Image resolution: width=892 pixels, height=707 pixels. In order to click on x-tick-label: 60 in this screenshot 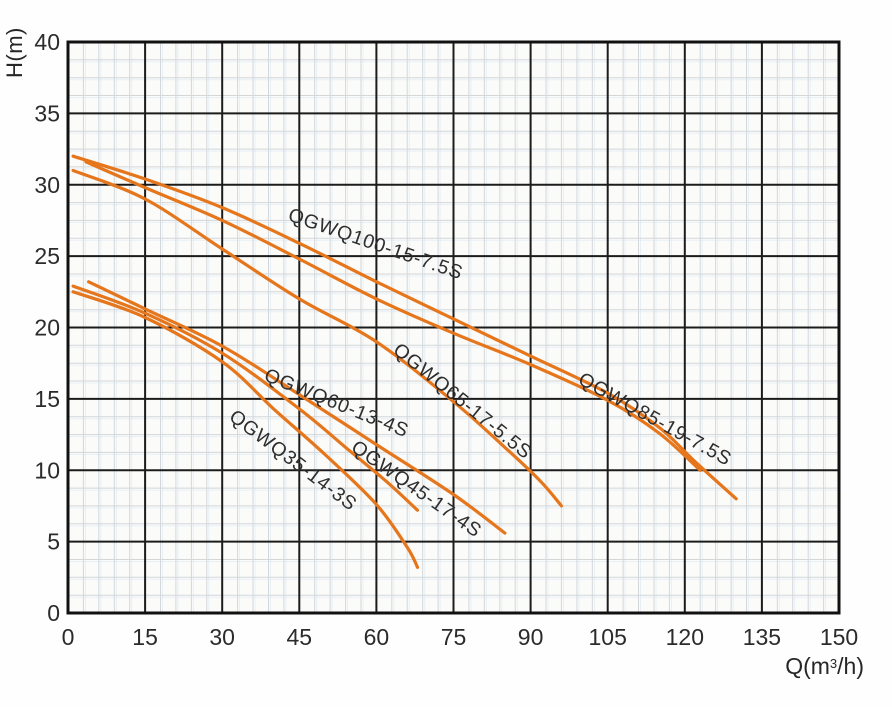, I will do `click(377, 637)`.